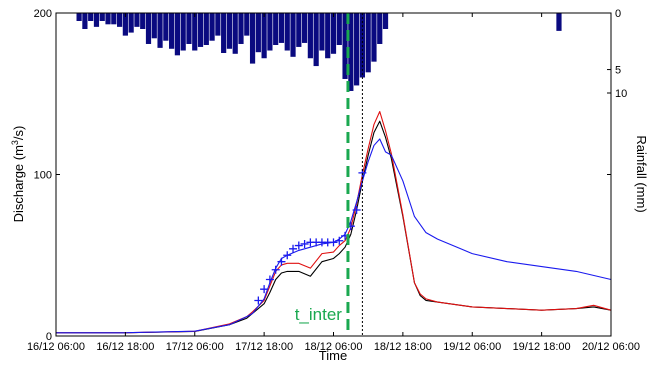 Image resolution: width=651 pixels, height=366 pixels. Describe the element at coordinates (195, 347) in the screenshot. I see `x-tick-label: 17/12 06:00` at that location.